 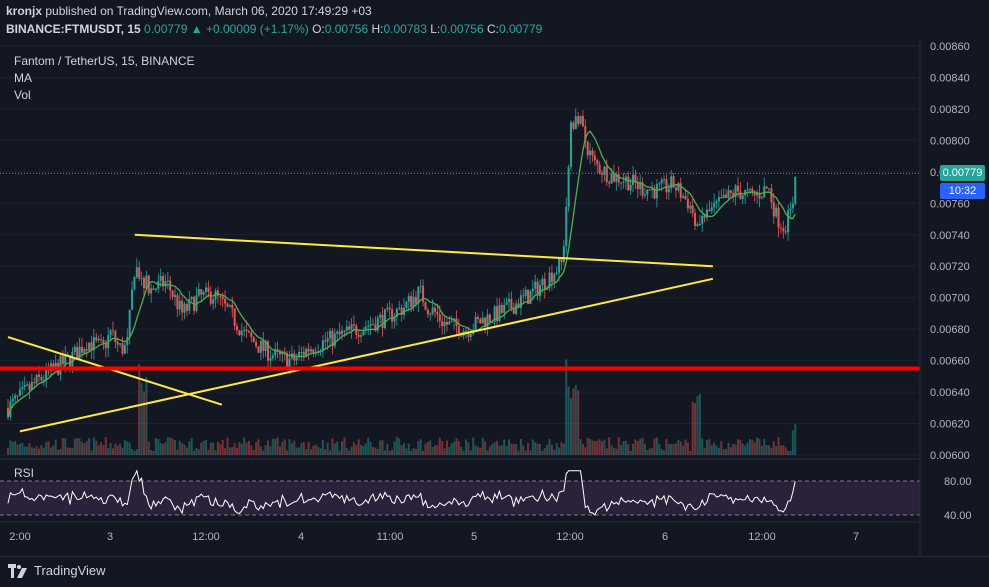 I want to click on time-axis: 2:00 3 12:00 4 11:00 5 12:00 6 12:00 7, so click(x=460, y=532).